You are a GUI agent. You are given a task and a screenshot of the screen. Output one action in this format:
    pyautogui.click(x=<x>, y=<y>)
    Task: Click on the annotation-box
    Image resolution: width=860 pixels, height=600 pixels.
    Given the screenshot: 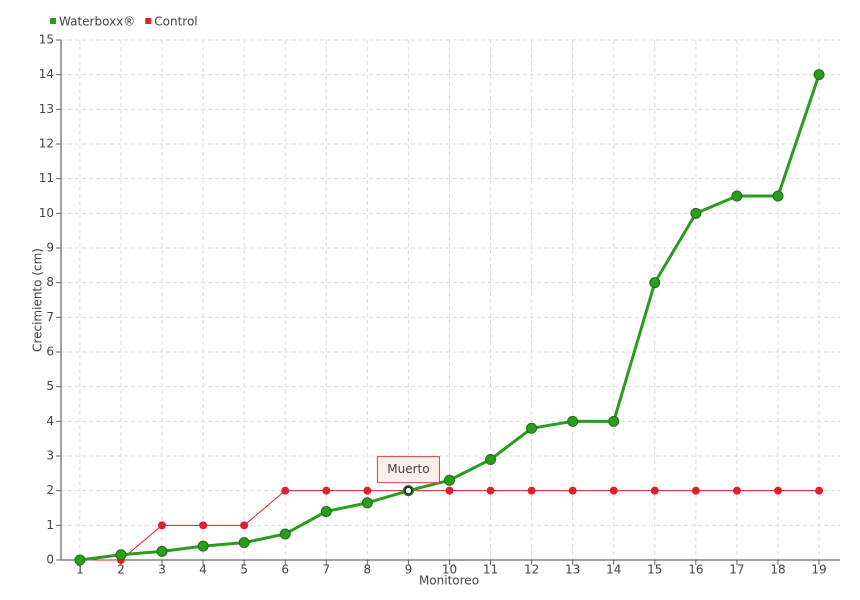 What is the action you would take?
    pyautogui.click(x=408, y=470)
    